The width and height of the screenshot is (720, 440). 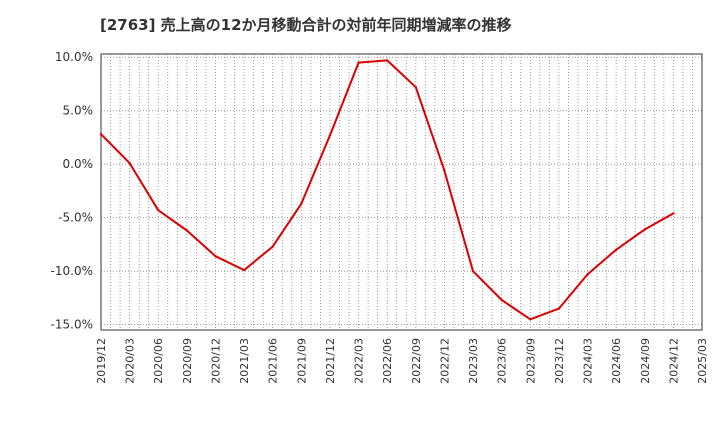 I want to click on x-tick-label: 2023/06, so click(x=502, y=361).